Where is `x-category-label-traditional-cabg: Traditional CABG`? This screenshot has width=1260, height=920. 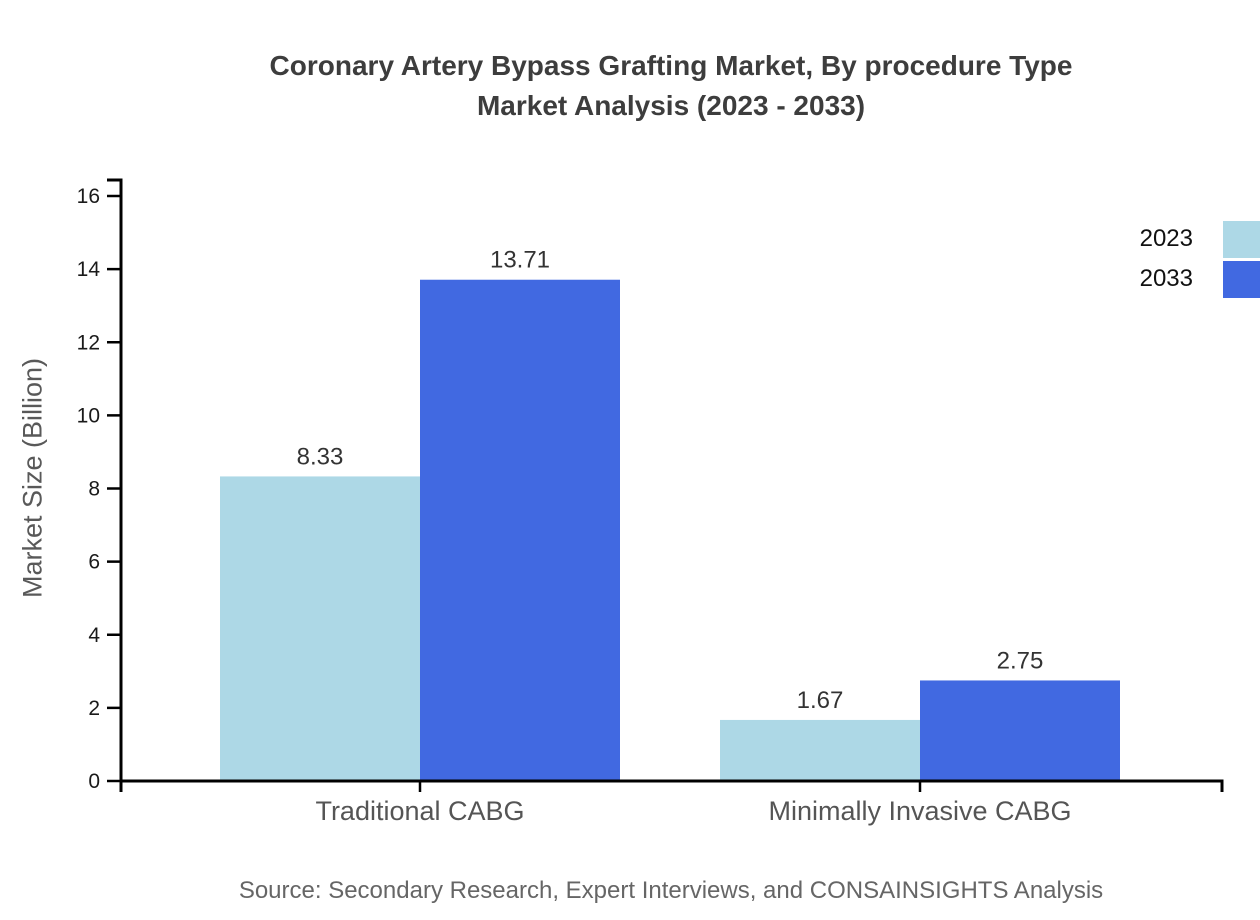
x-category-label-traditional-cabg: Traditional CABG is located at coordinates (419, 811).